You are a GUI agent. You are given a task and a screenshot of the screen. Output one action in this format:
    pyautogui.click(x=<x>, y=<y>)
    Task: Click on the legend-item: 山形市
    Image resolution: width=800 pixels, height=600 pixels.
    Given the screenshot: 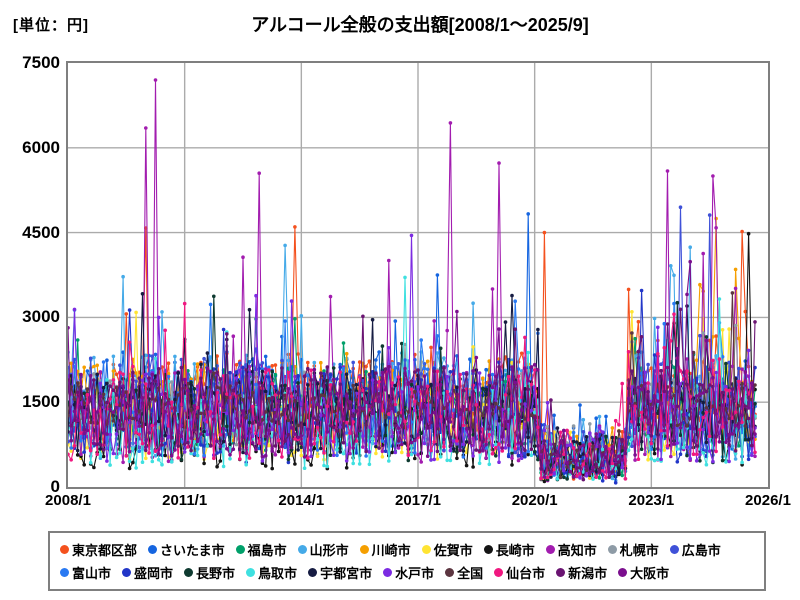 What is the action you would take?
    pyautogui.click(x=323, y=549)
    